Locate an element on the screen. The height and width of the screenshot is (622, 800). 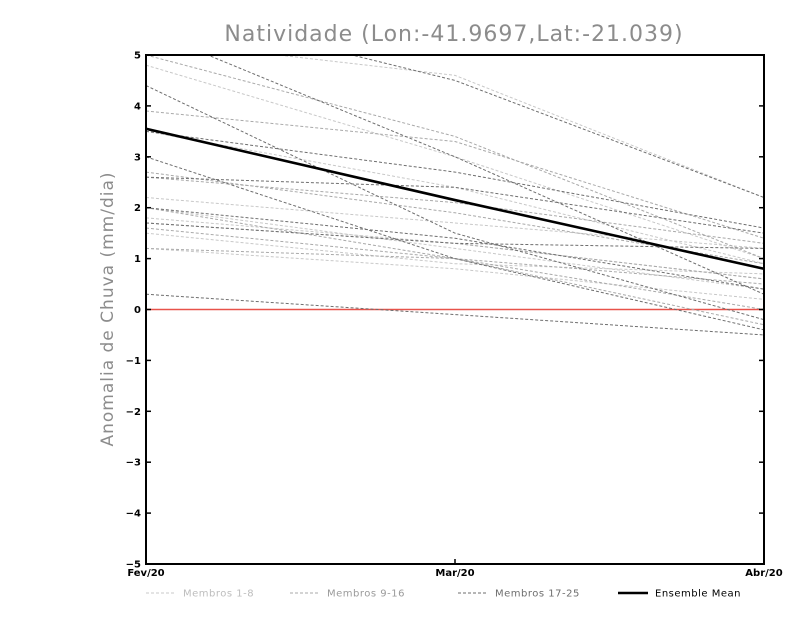
legend-label: Membros 17-25 is located at coordinates (537, 594).